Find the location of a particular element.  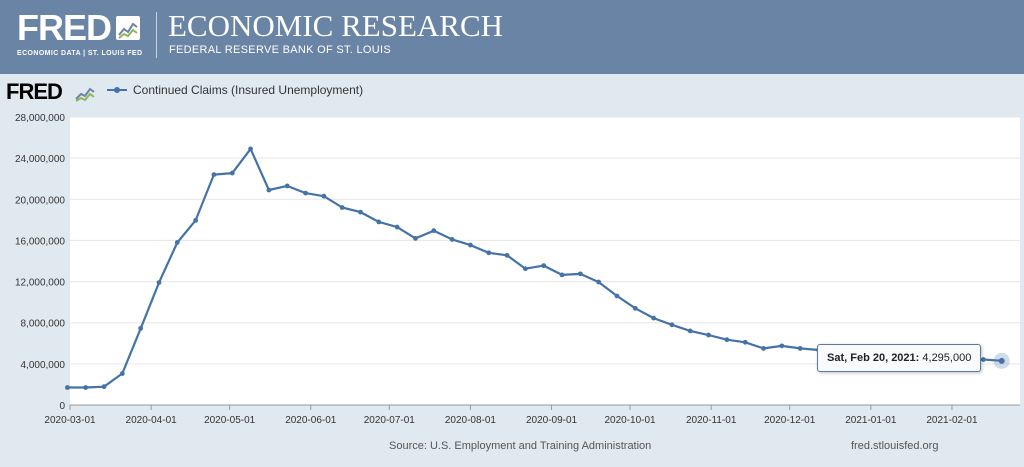

legend-item: Continued Claims (Insured Unemployment) is located at coordinates (235, 90).